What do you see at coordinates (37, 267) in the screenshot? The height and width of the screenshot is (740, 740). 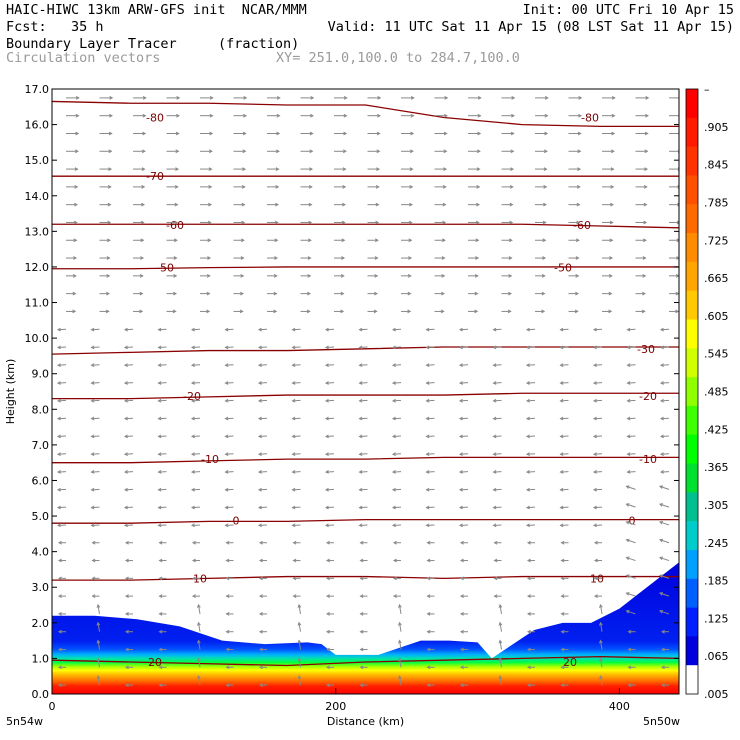 I see `y-tick-label: 12.0` at bounding box center [37, 267].